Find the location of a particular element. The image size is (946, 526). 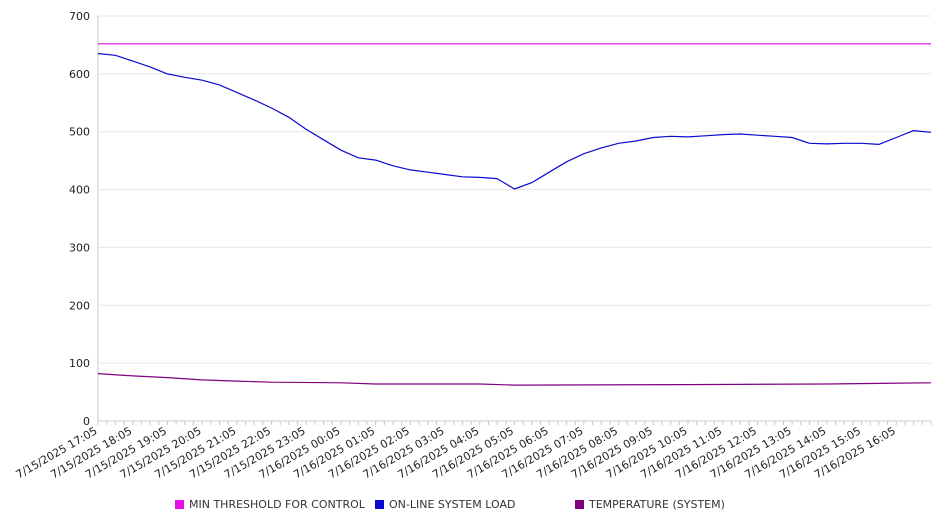

legend-label: MIN THRESHOLD FOR CONTROL is located at coordinates (277, 504).